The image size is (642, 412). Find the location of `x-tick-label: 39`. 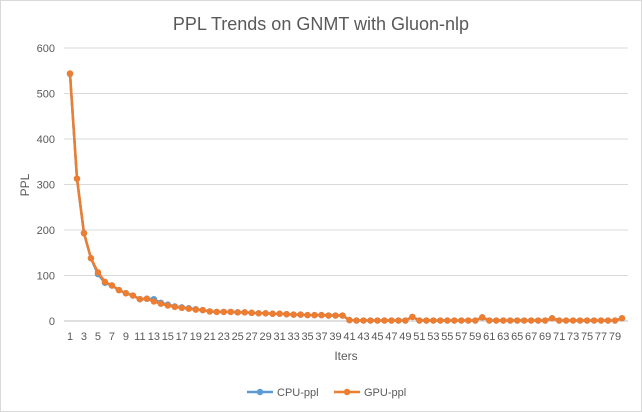

x-tick-label: 39 is located at coordinates (335, 337).